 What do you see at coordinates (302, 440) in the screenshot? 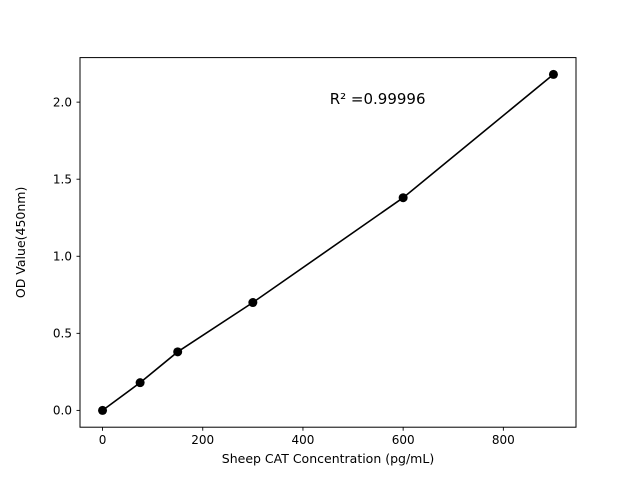
I see `x-tick-label: 400` at bounding box center [302, 440].